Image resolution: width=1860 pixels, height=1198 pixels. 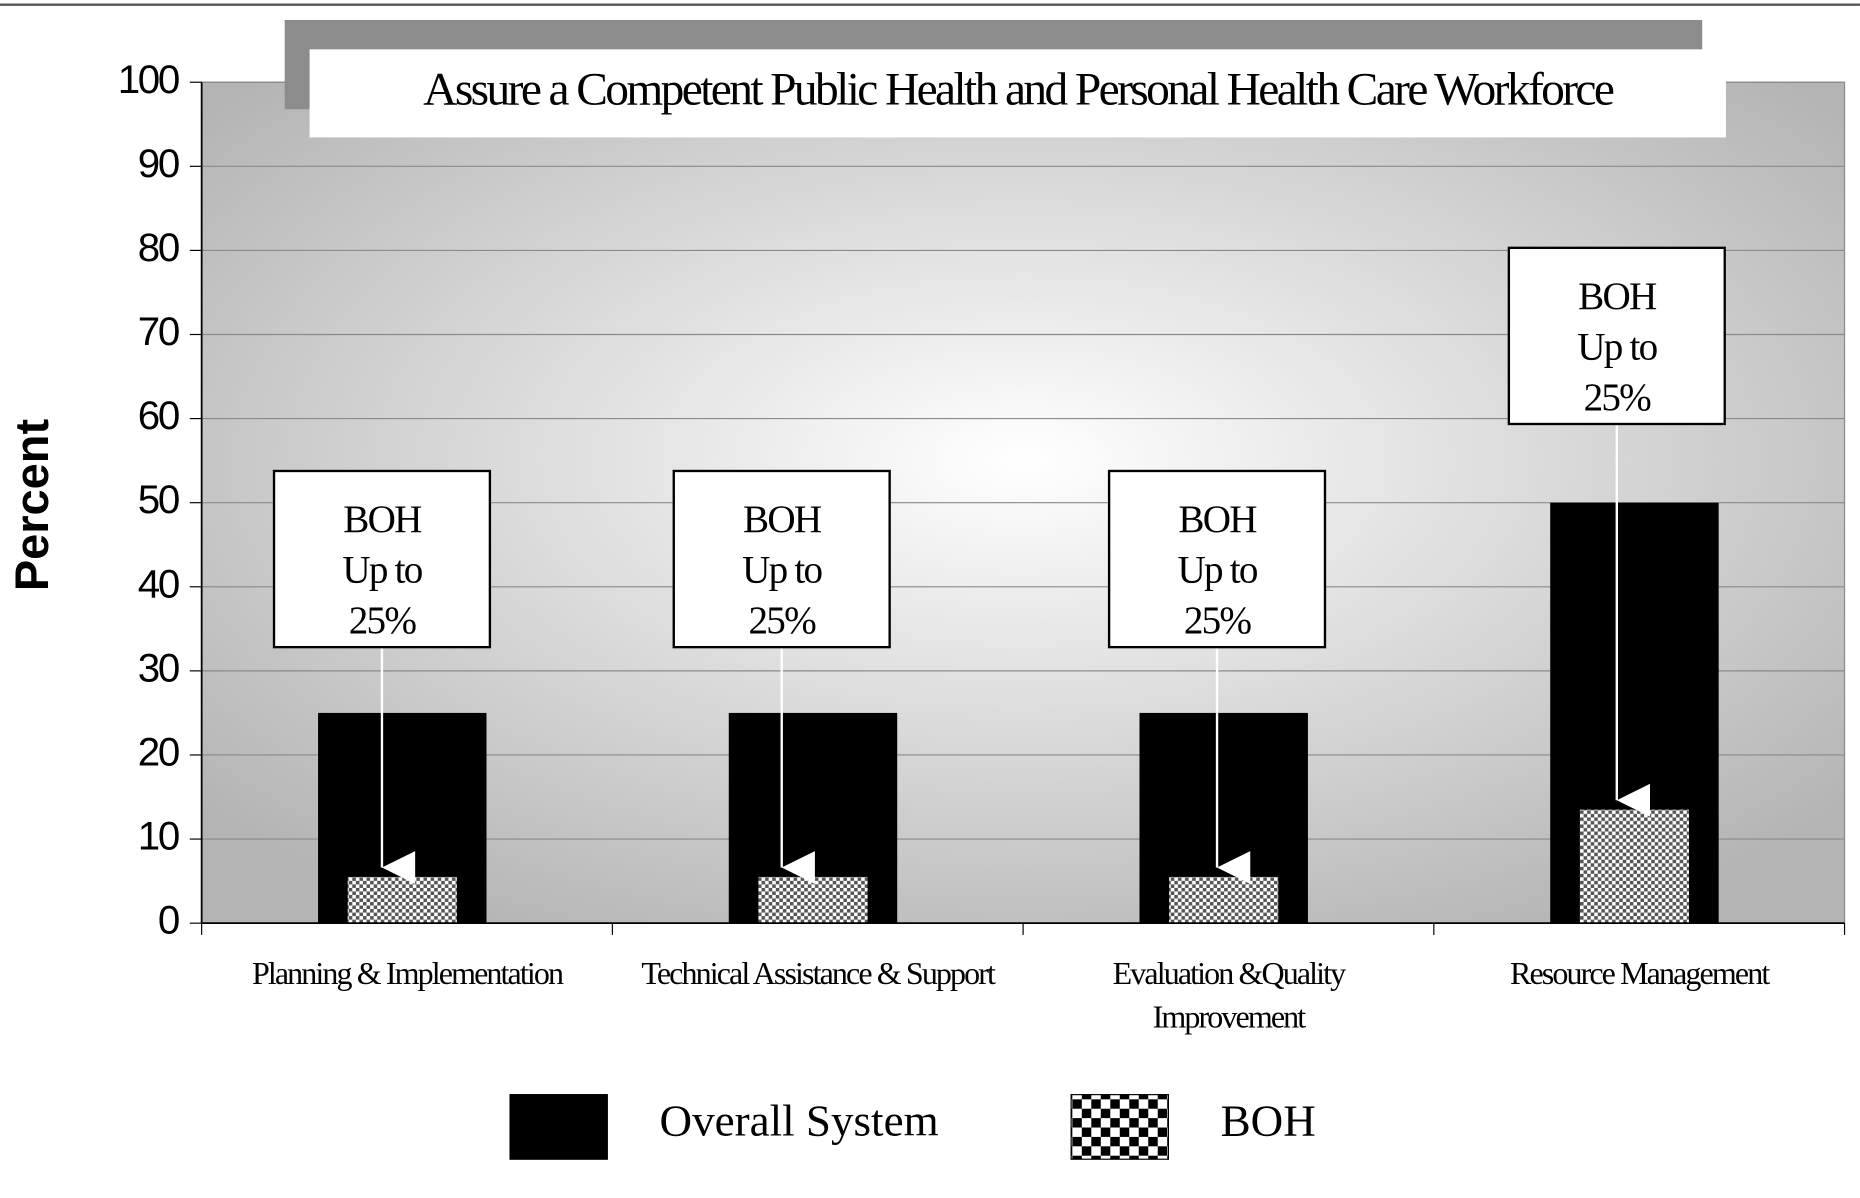 I want to click on y-tick-label: 0, so click(x=168, y=920).